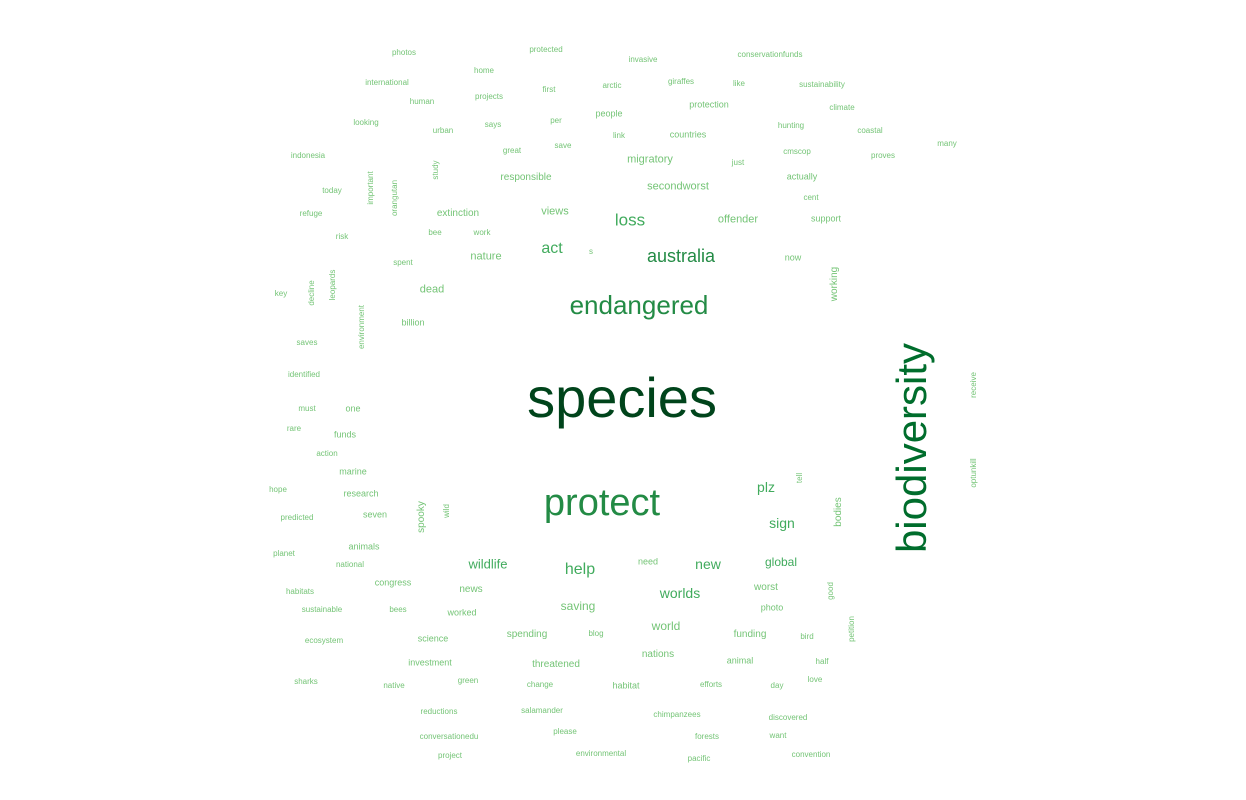 This screenshot has width=1246, height=800. Describe the element at coordinates (432, 289) in the screenshot. I see `word-dead: dead` at that location.